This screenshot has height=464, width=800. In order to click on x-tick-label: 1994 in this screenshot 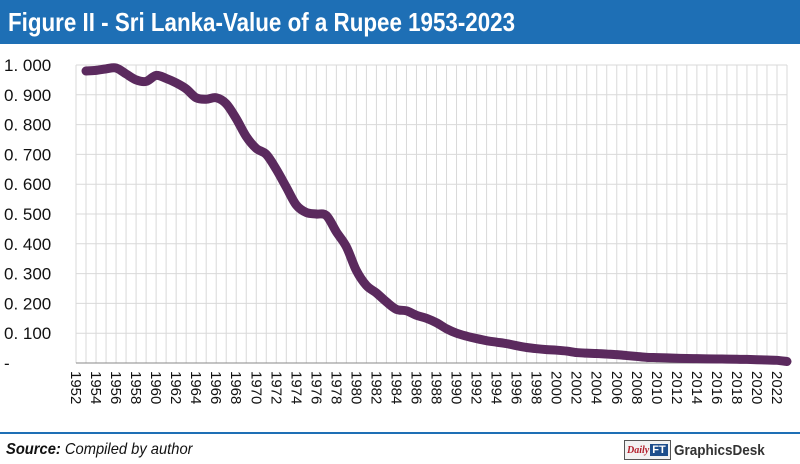, I will do `click(496, 387)`.